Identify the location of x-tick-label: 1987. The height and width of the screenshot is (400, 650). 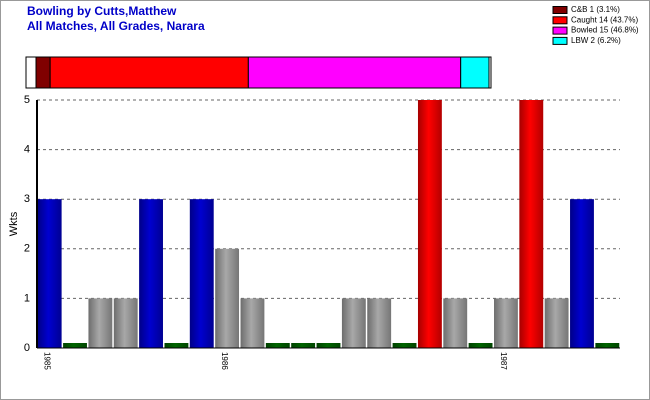
(503, 361).